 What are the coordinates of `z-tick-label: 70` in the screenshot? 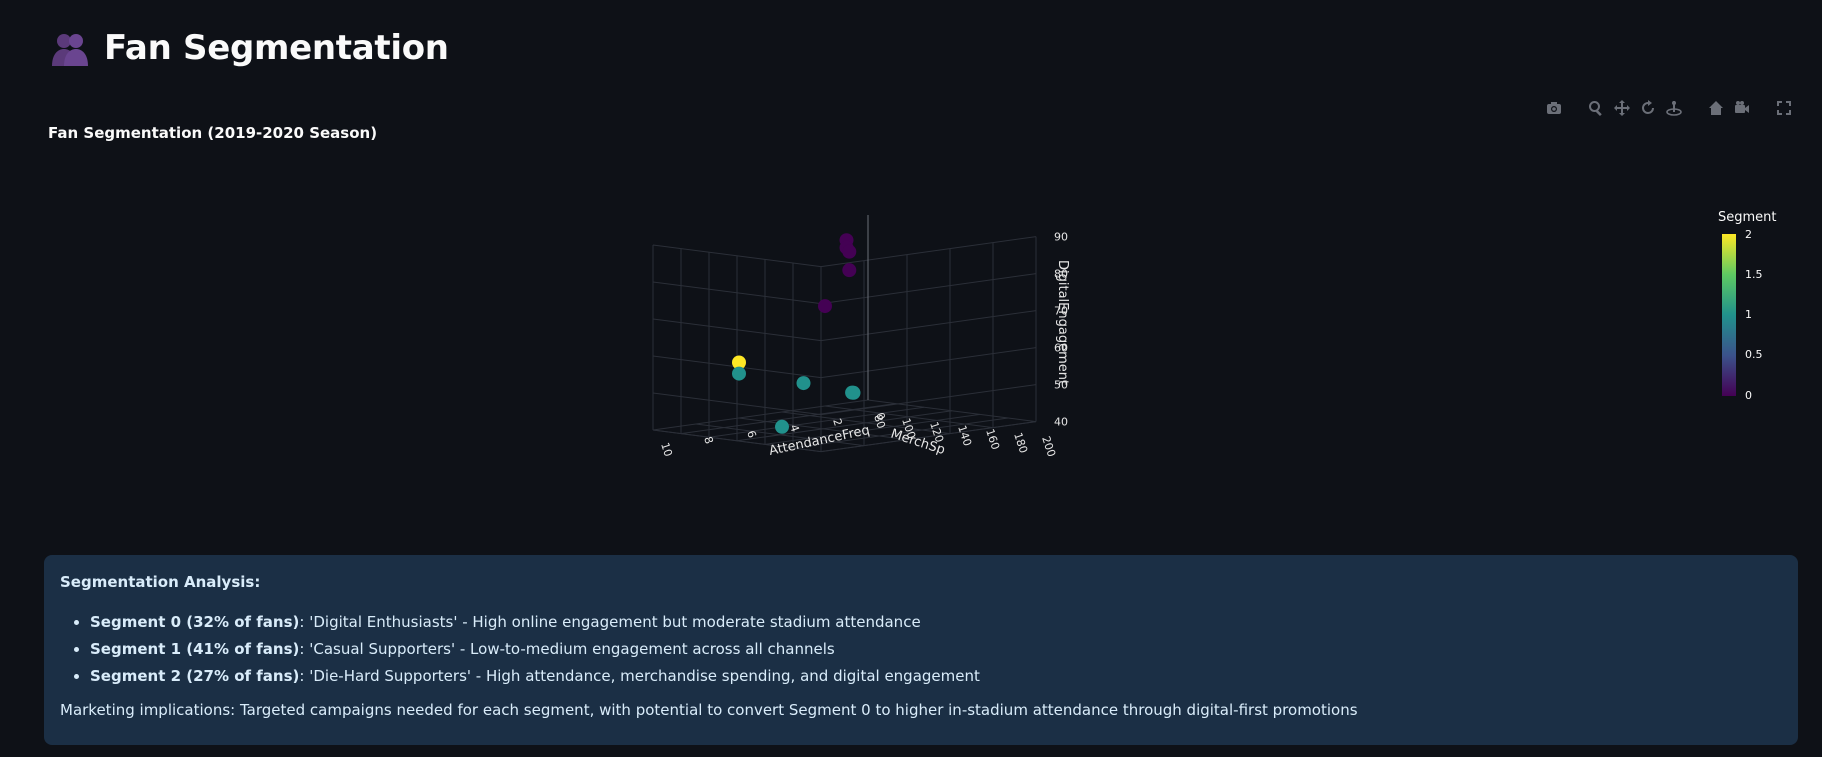 It's located at (1061, 311).